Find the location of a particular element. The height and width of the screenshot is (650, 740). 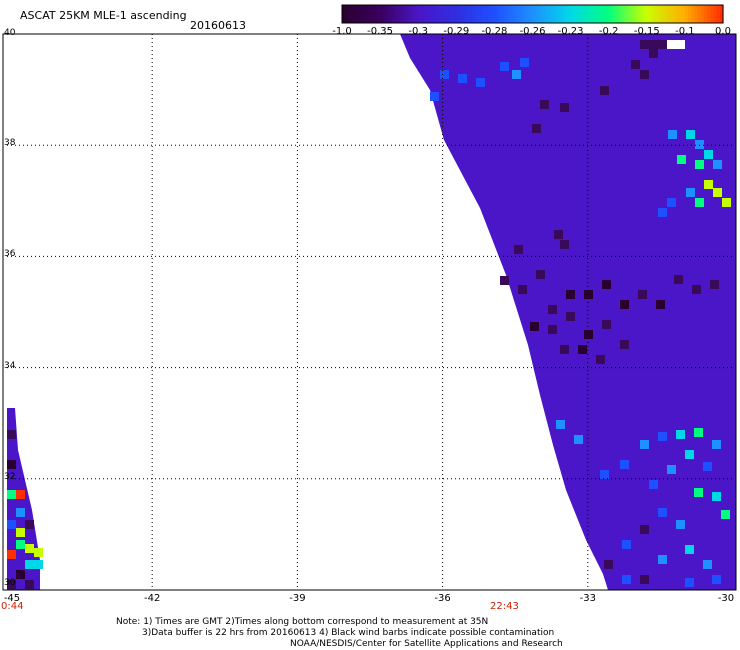

colorbar is located at coordinates (532, 14).